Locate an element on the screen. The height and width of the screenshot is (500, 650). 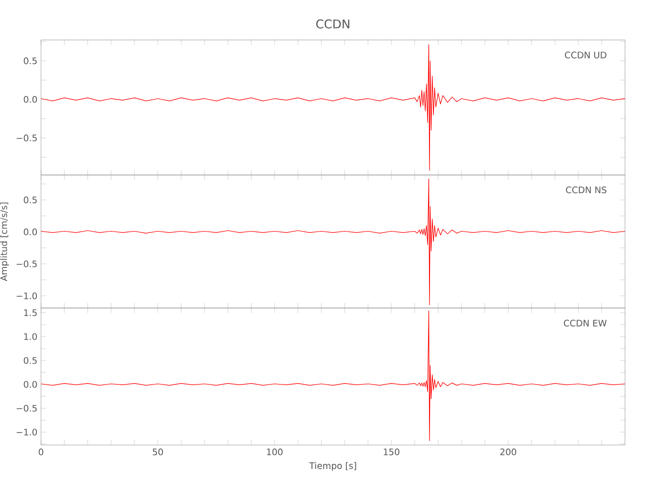
annotation: CCDN EW is located at coordinates (585, 323).